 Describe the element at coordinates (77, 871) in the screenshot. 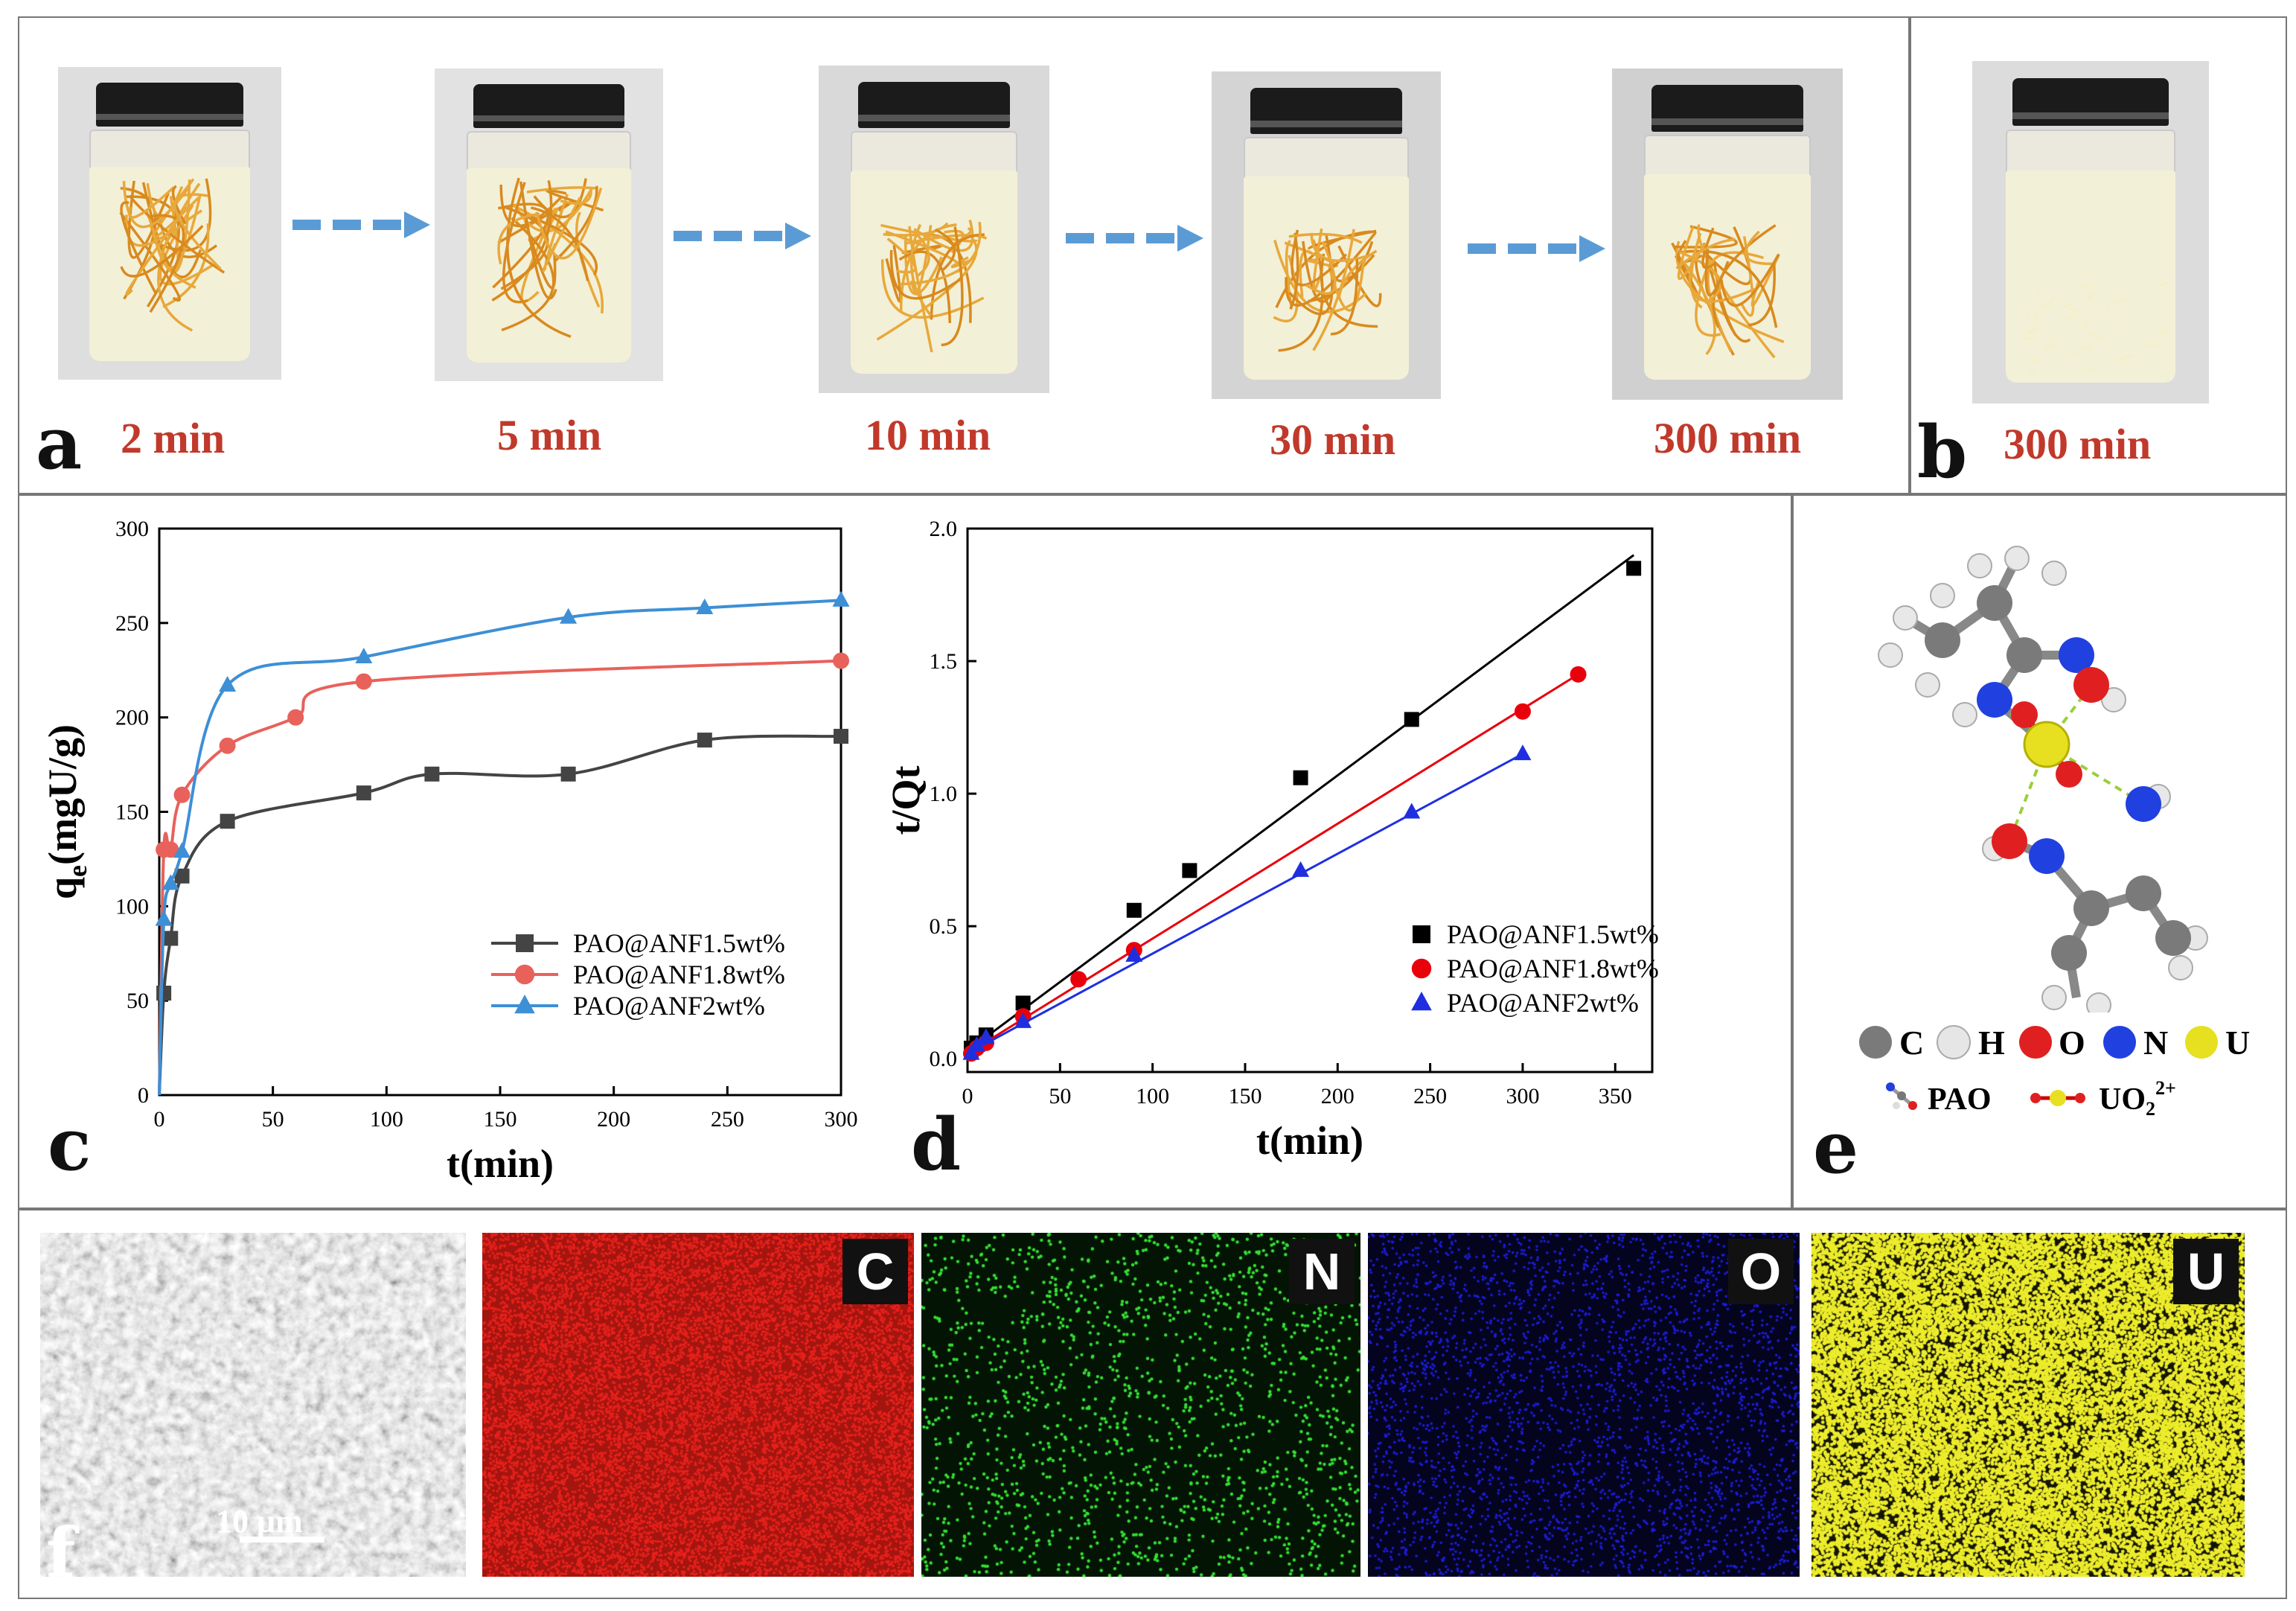

I see `y-axis-label-sub: e` at that location.